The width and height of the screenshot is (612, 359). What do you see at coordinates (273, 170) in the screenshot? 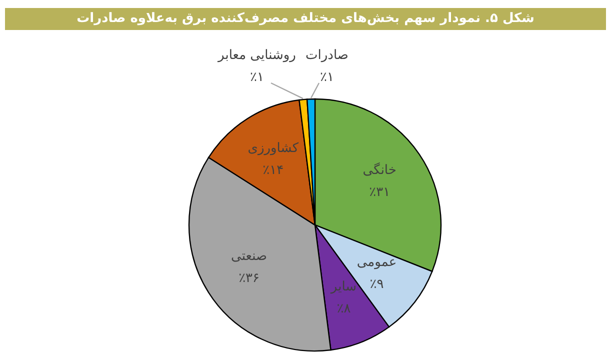
I see `data-label: ٪۱۴` at bounding box center [273, 170].